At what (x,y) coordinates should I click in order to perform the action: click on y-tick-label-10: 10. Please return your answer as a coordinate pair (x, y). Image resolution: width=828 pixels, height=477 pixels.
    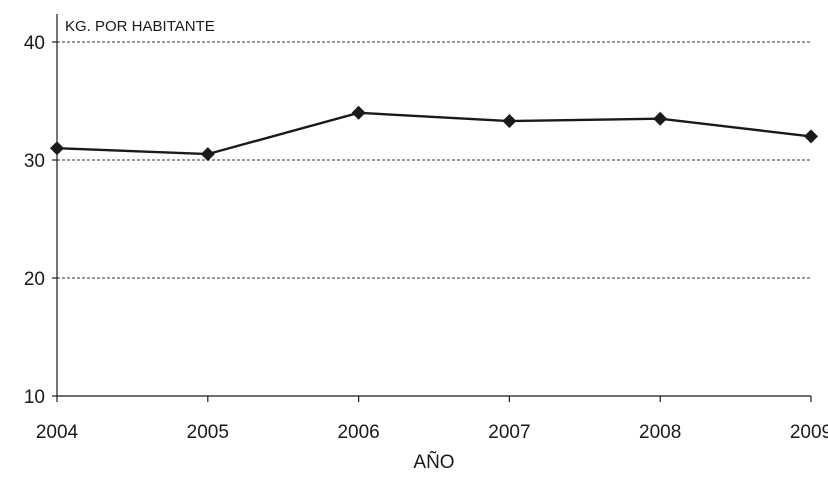
    Looking at the image, I should click on (34, 397).